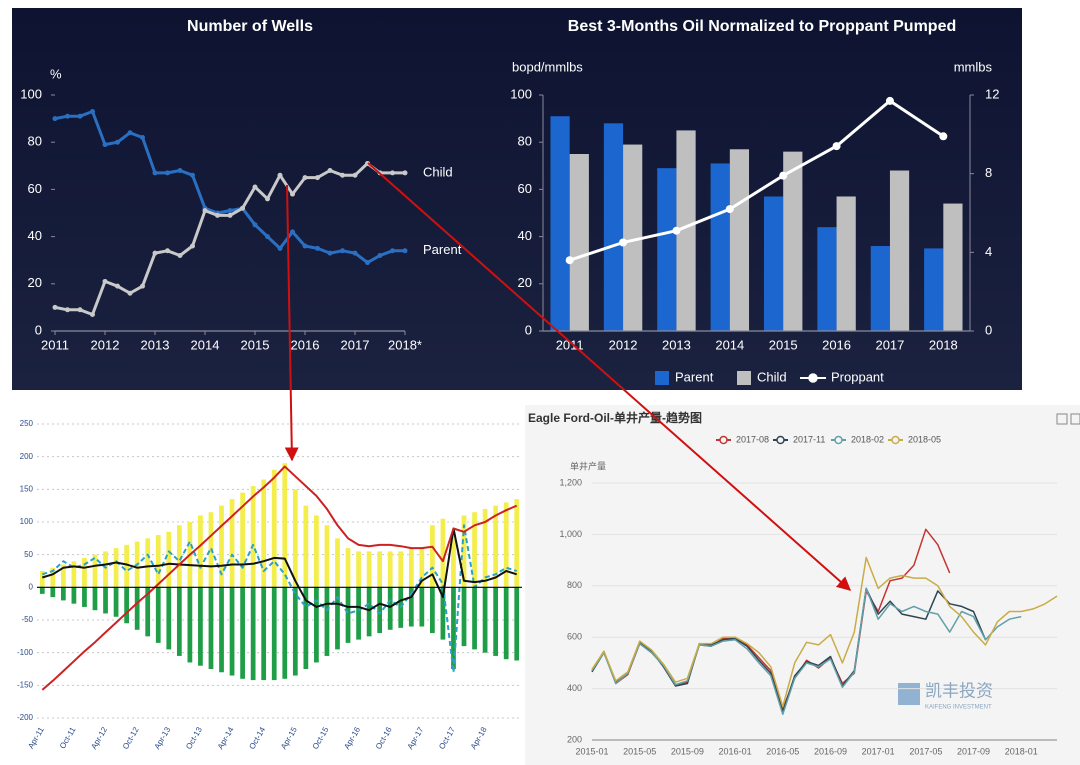  What do you see at coordinates (525, 188) in the screenshot?
I see `y-tick-label: 60` at bounding box center [525, 188].